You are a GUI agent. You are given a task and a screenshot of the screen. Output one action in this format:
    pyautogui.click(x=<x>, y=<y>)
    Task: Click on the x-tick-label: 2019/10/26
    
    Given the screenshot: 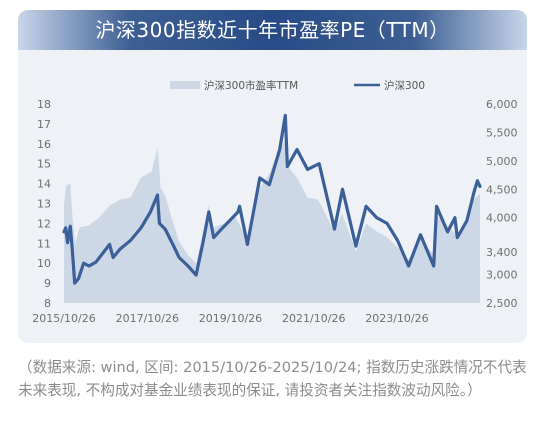 What is the action you would take?
    pyautogui.click(x=230, y=318)
    